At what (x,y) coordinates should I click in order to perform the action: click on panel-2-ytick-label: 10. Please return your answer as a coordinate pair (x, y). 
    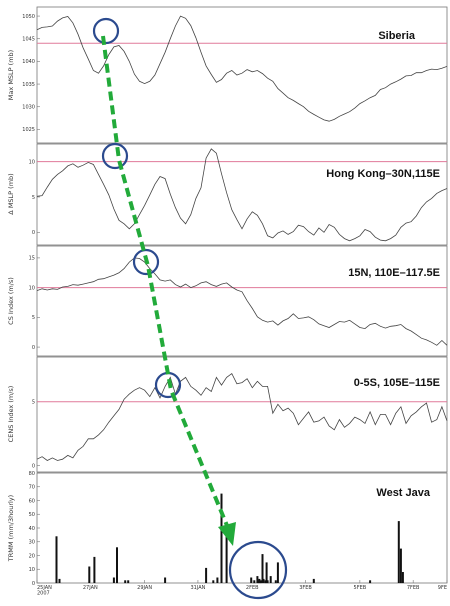
    Looking at the image, I should click on (32, 162).